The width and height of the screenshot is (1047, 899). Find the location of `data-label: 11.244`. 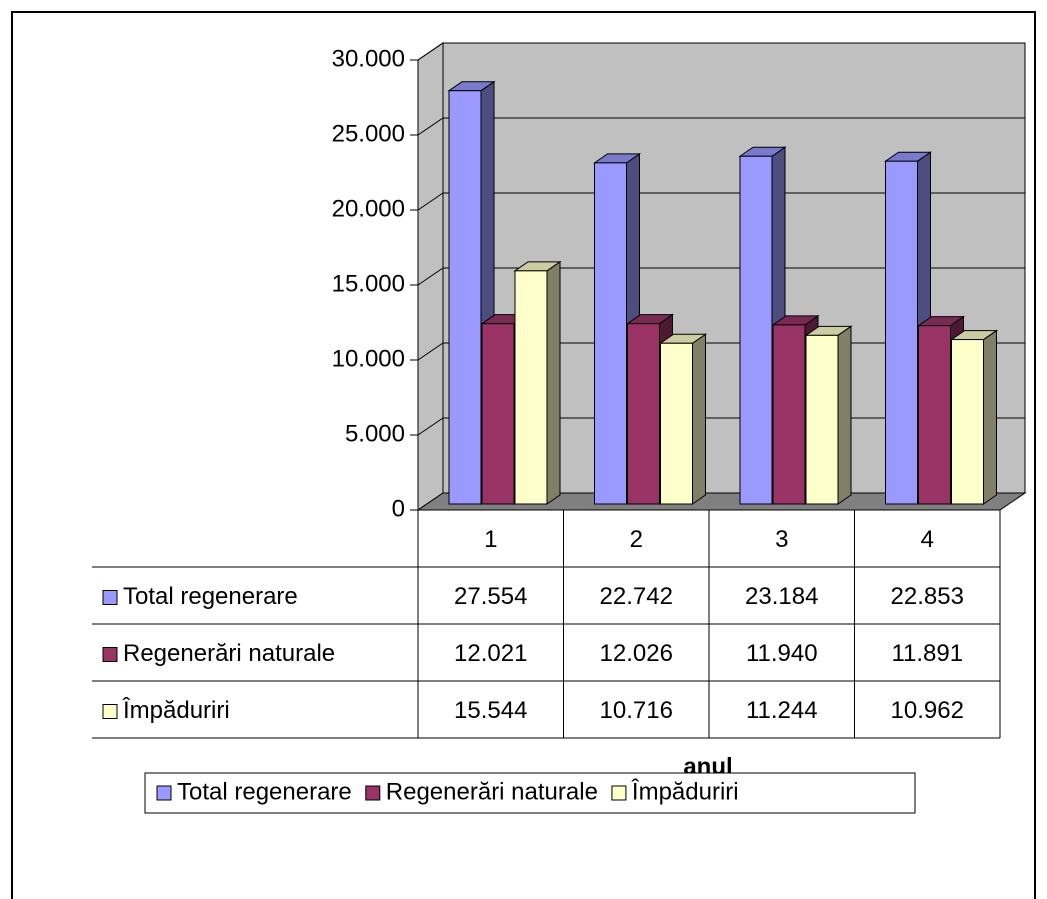

data-label: 11.244 is located at coordinates (782, 710).